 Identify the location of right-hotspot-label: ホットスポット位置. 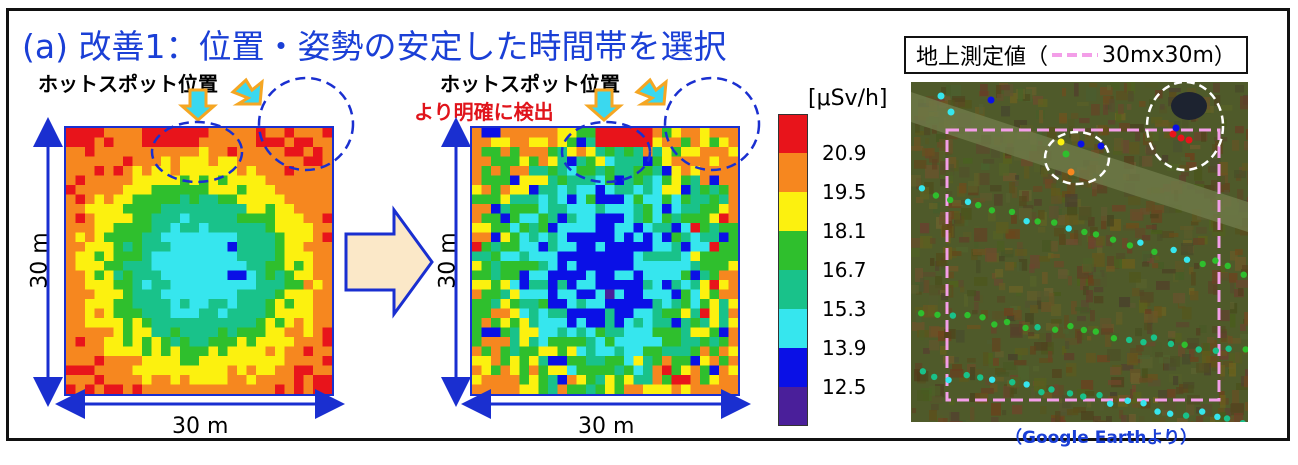
(530, 84).